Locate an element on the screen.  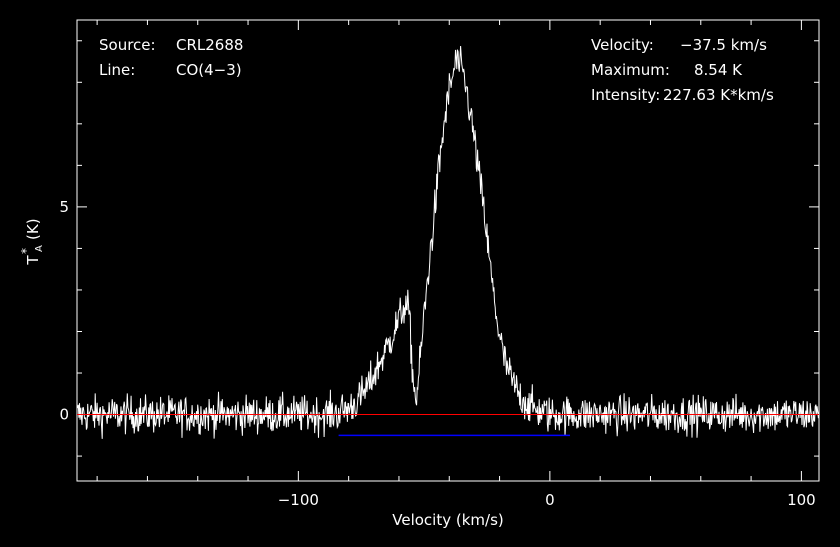
x-axis-label: Velocity (km/s) is located at coordinates (447, 520).